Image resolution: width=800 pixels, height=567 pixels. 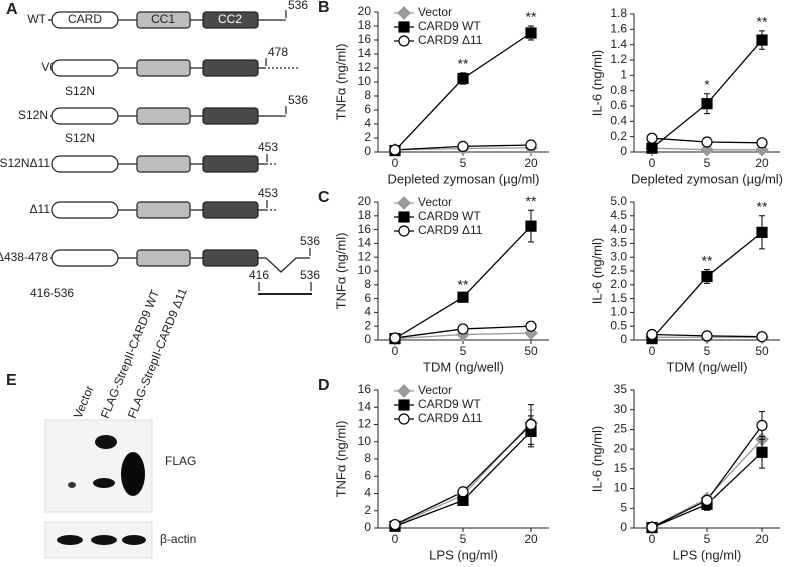 What do you see at coordinates (621, 468) in the screenshot?
I see `y-tick-label: 15` at bounding box center [621, 468].